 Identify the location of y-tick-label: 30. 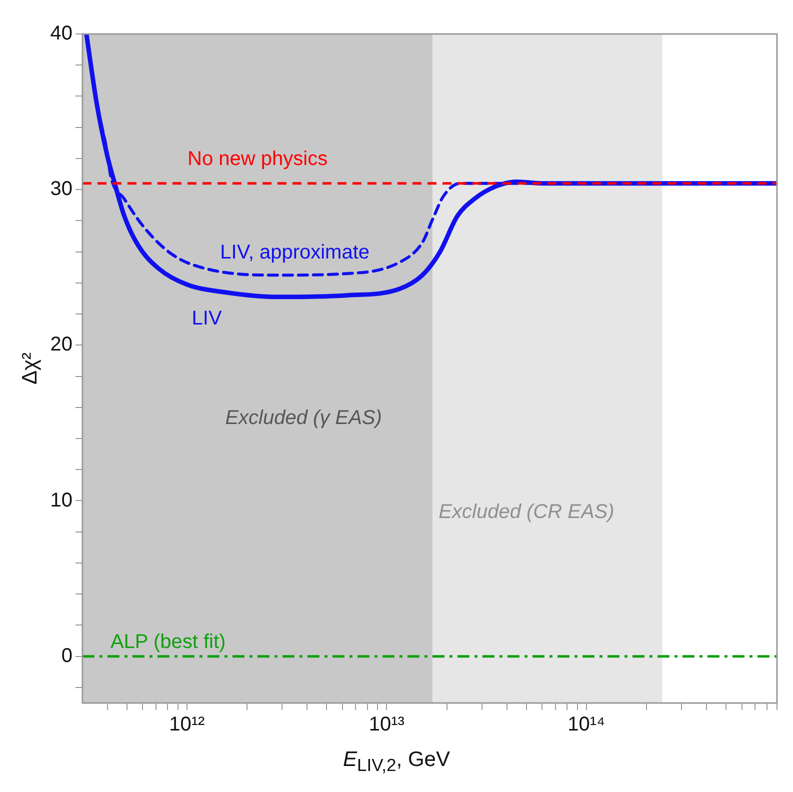
(61, 189).